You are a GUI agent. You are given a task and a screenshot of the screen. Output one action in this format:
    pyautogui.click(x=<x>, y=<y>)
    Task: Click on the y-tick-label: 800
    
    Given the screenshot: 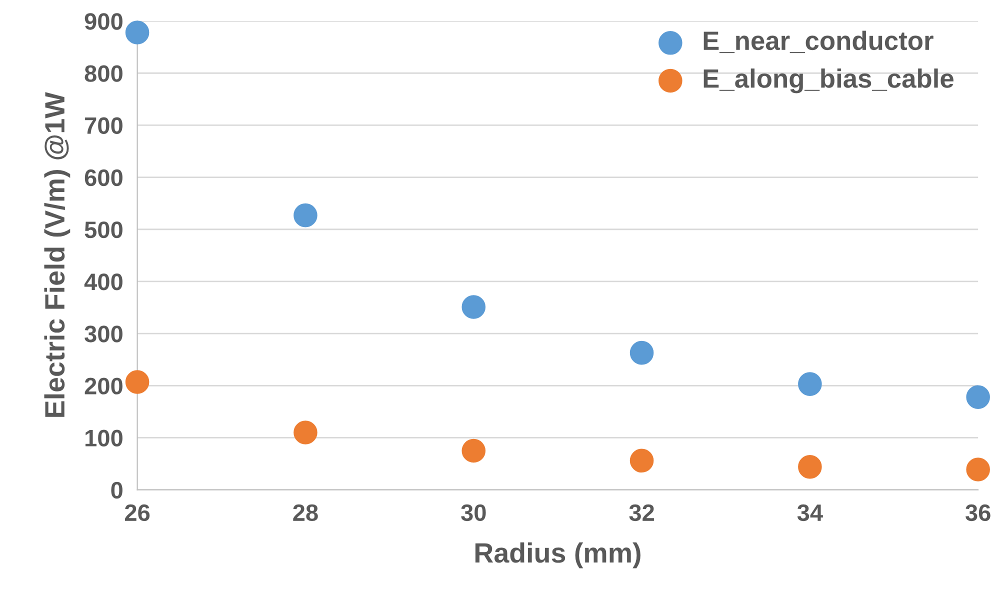 What is the action you would take?
    pyautogui.click(x=103, y=73)
    